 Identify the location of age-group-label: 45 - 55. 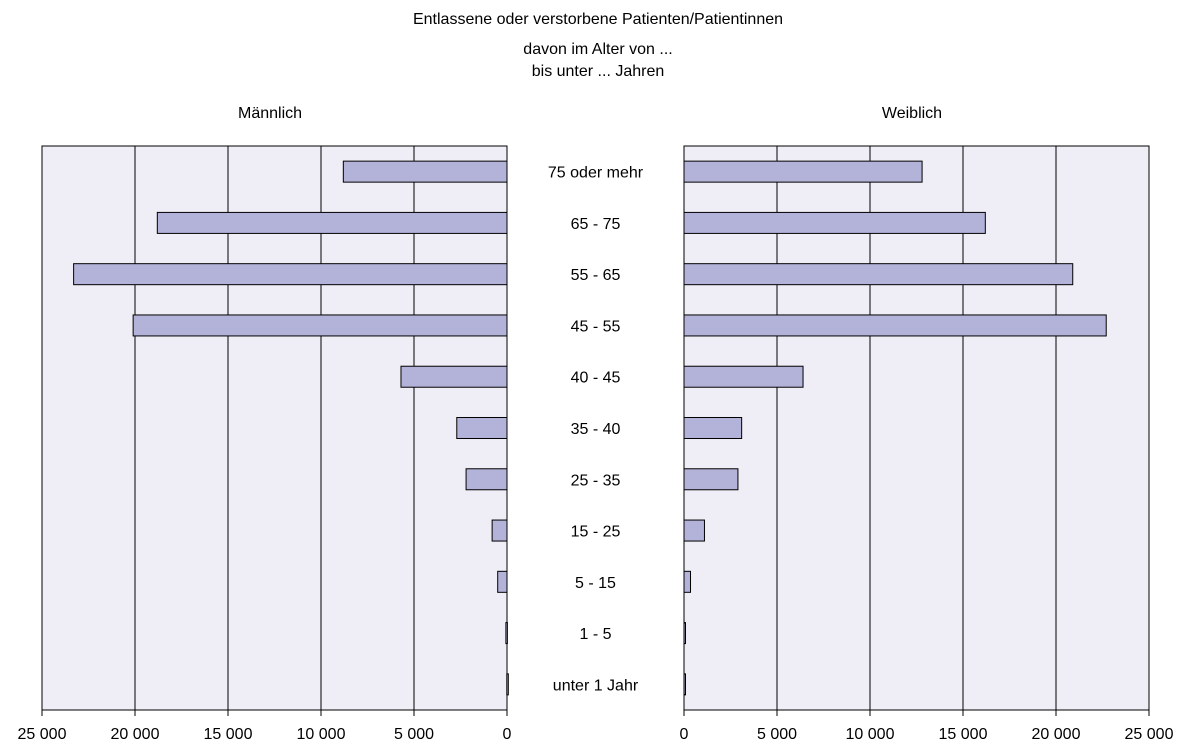
(596, 326).